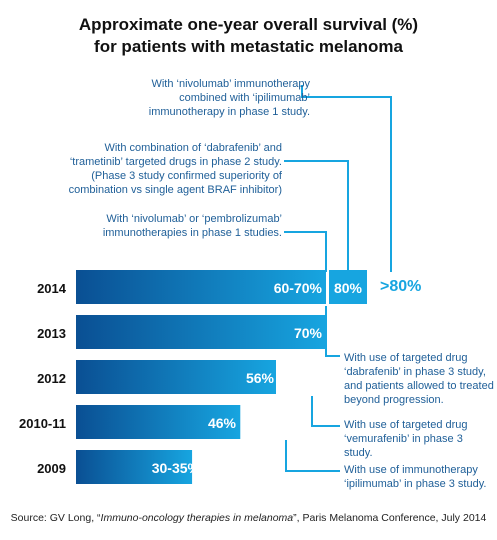  Describe the element at coordinates (307, 333) in the screenshot. I see `bar-value-label: 70%` at that location.